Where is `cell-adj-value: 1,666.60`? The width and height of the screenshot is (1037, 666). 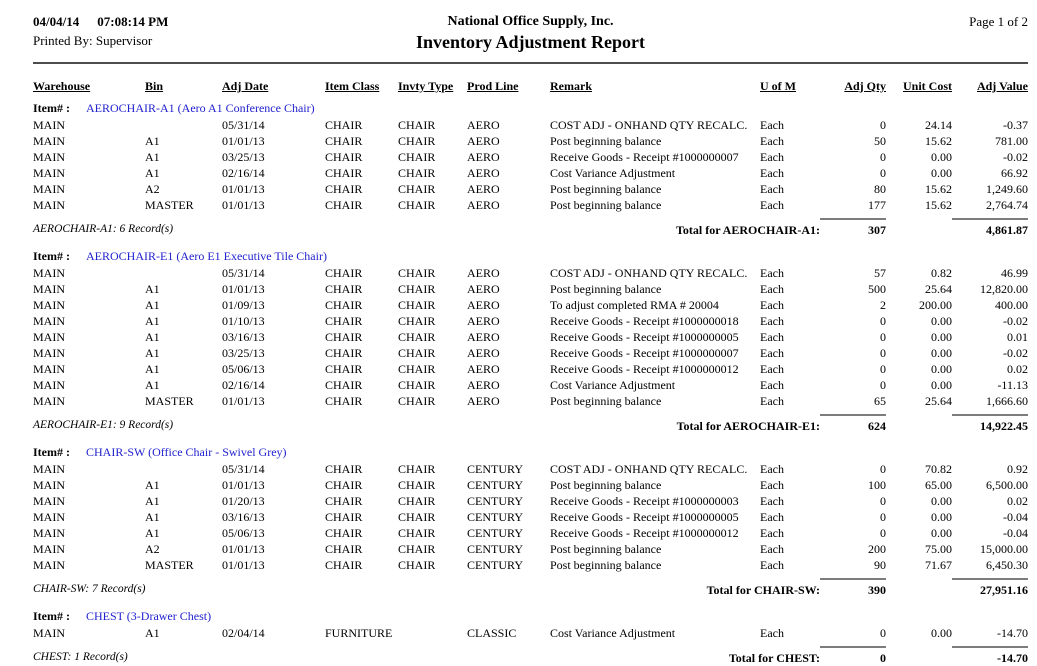
cell-adj-value: 1,666.60 is located at coordinates (1007, 401).